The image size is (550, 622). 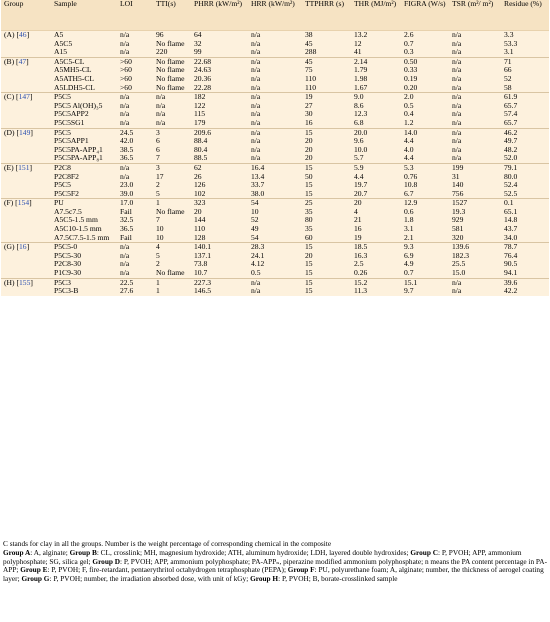 What do you see at coordinates (459, 273) in the screenshot?
I see `table-cell: 15.0` at bounding box center [459, 273].